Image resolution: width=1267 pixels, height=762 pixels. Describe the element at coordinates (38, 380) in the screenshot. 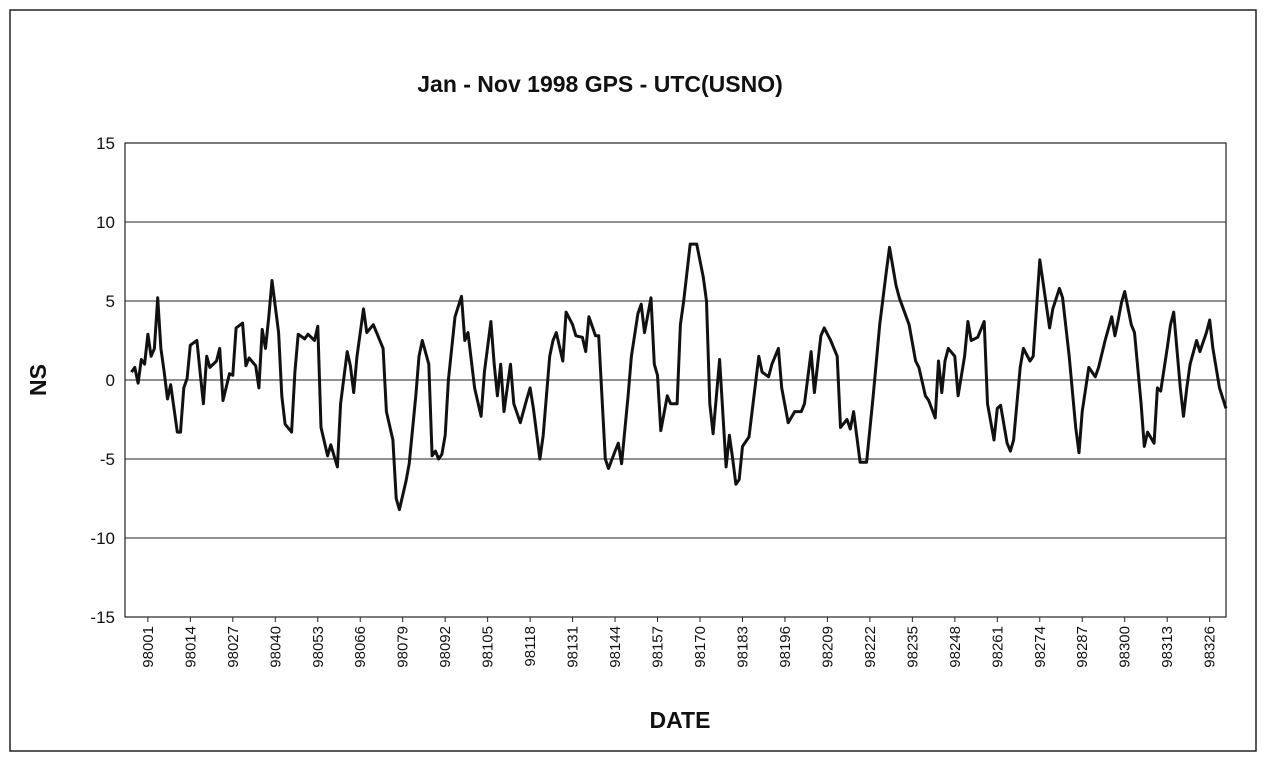

I see `y-axis-label: NS` at that location.